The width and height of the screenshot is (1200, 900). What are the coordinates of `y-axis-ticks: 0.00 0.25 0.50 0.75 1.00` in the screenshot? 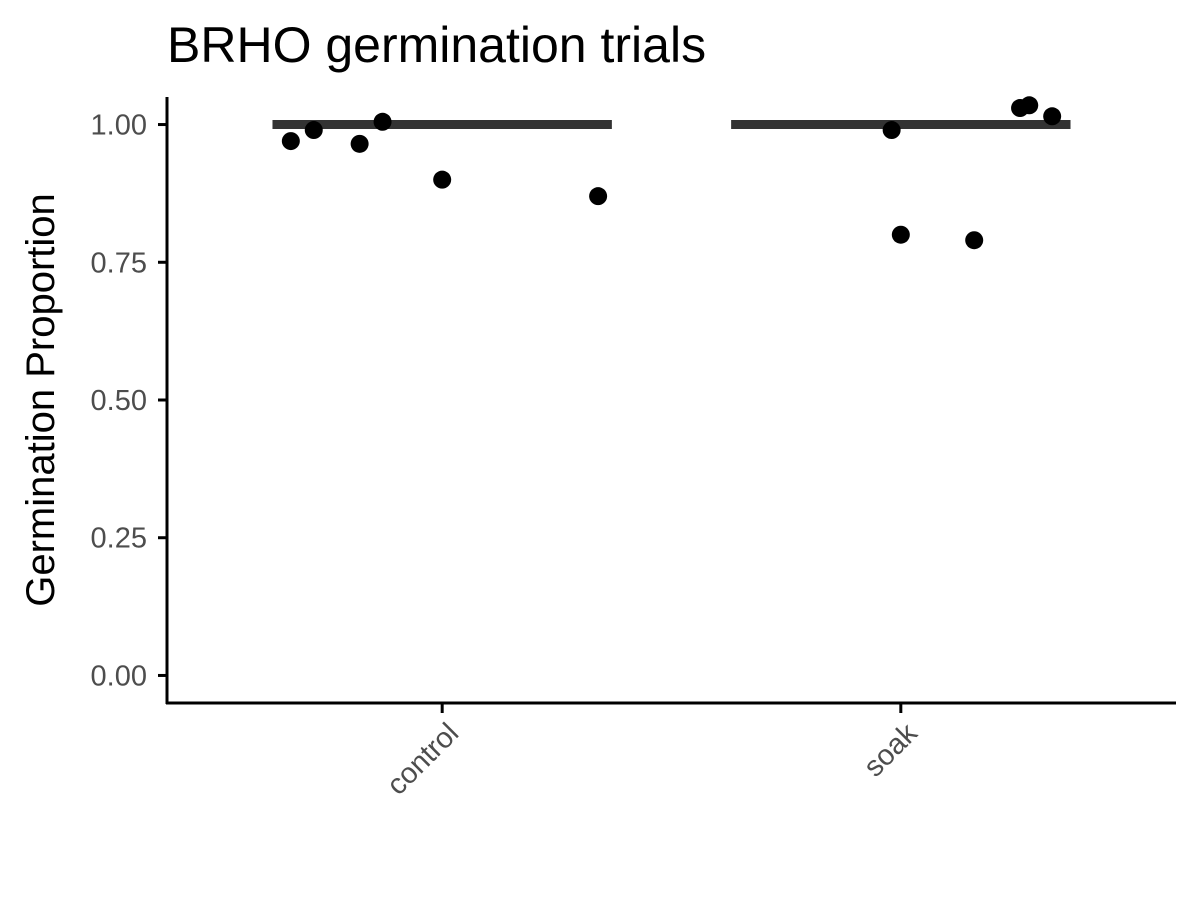 It's located at (129, 401).